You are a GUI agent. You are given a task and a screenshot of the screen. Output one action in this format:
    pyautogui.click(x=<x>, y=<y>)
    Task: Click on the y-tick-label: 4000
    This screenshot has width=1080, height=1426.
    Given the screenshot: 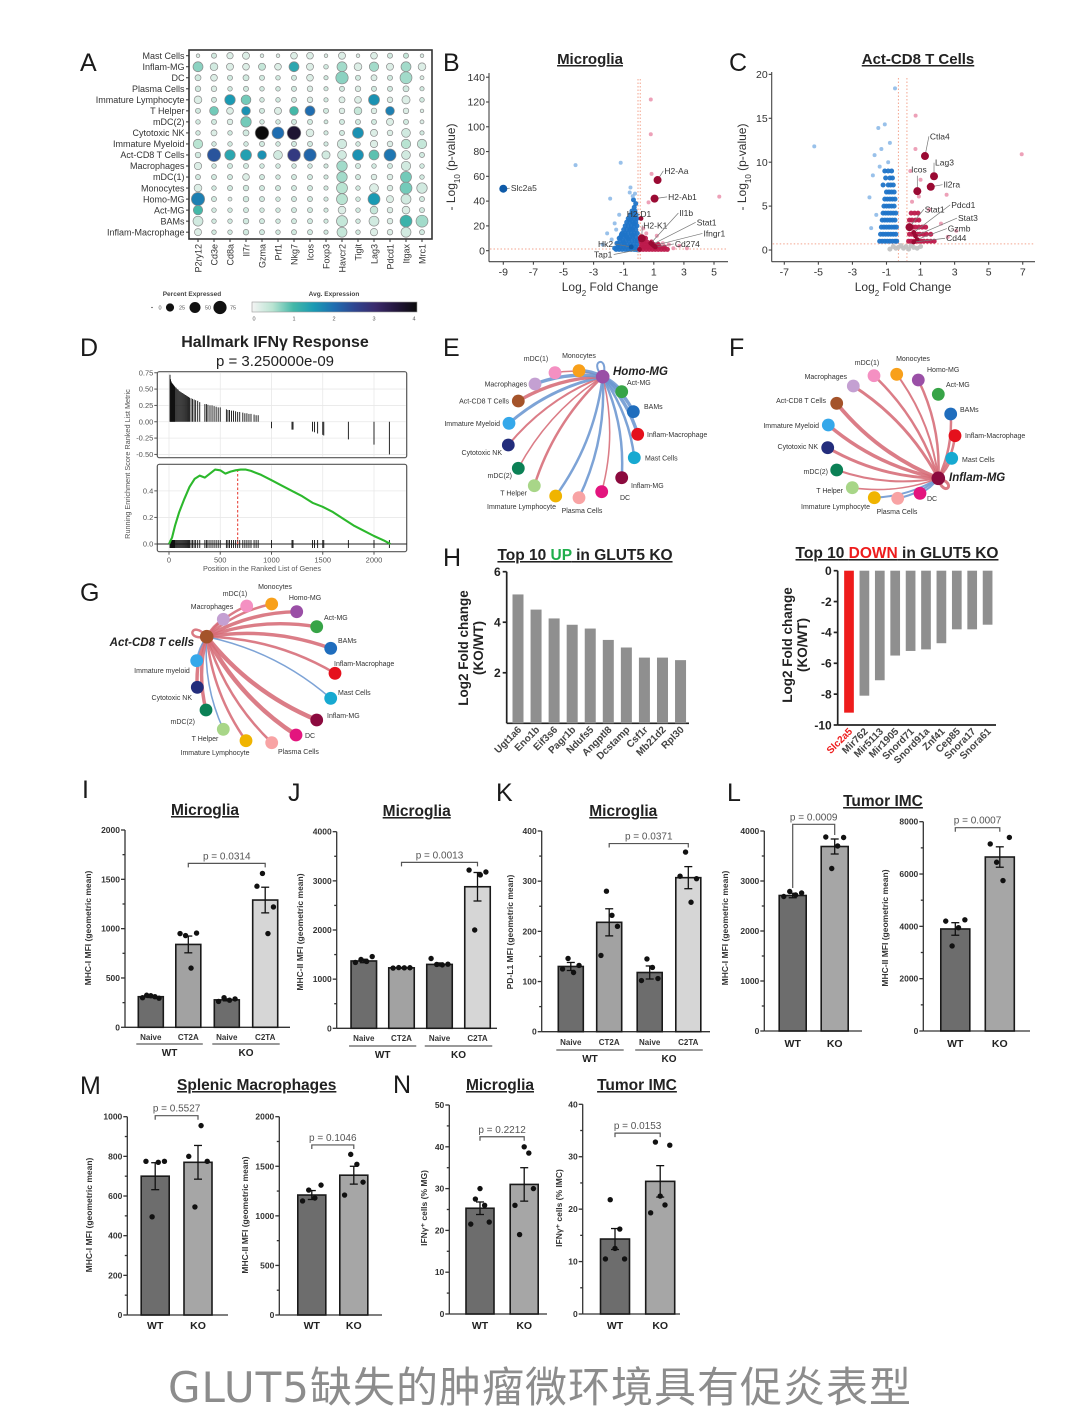 What is the action you would take?
    pyautogui.click(x=322, y=832)
    